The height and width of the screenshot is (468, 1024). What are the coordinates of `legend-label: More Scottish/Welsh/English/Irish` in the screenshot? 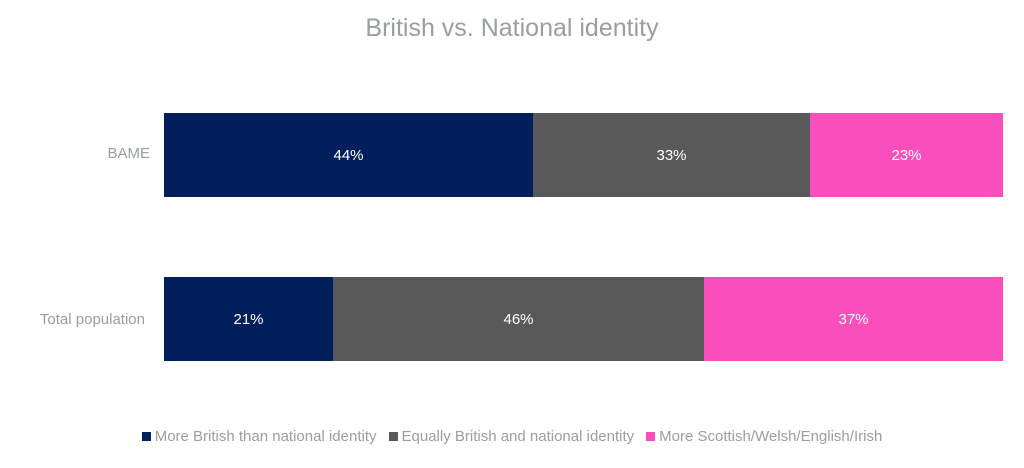 It's located at (771, 436).